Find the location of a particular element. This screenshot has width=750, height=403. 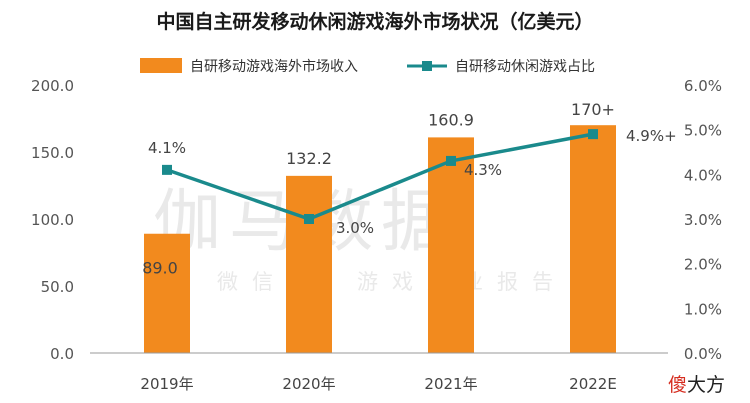

line-value-label: 4.3% is located at coordinates (483, 170).